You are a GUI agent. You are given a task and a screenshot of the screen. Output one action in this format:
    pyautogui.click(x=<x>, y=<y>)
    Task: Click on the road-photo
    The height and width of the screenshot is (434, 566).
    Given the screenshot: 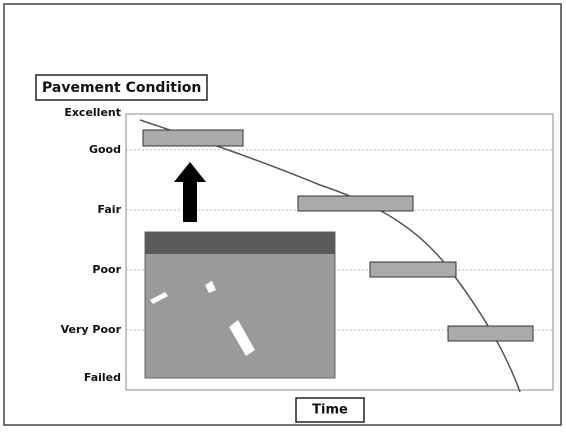 What is the action you would take?
    pyautogui.click(x=240, y=305)
    